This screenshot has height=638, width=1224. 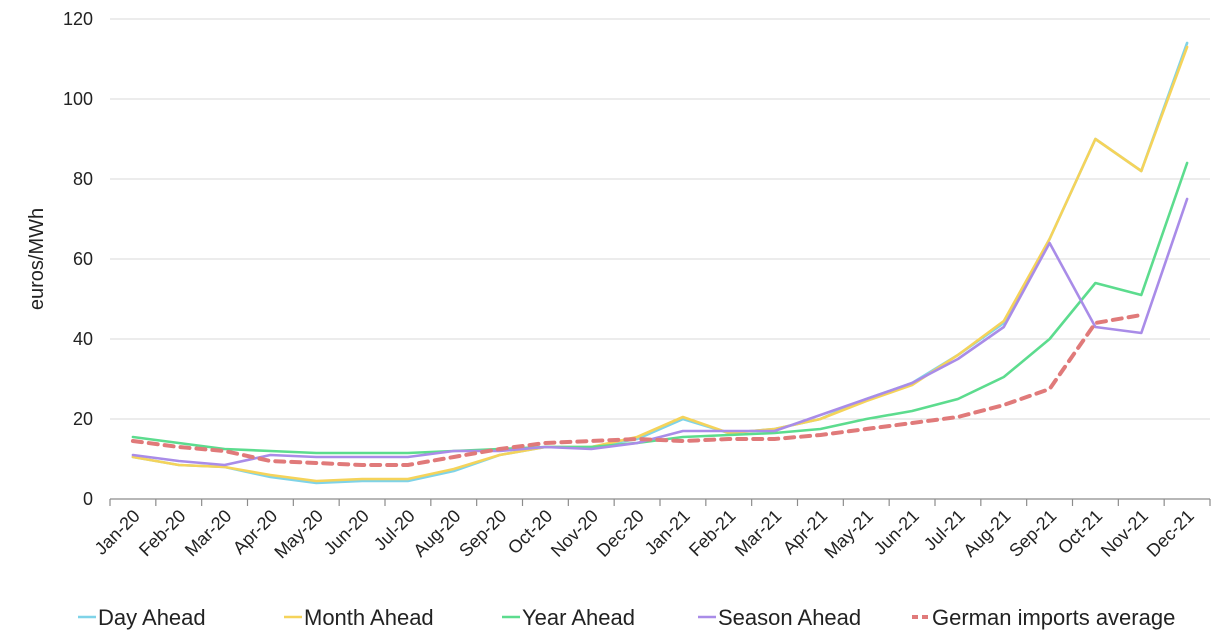 What do you see at coordinates (436, 533) in the screenshot?
I see `x-tick-label: Aug-20` at bounding box center [436, 533].